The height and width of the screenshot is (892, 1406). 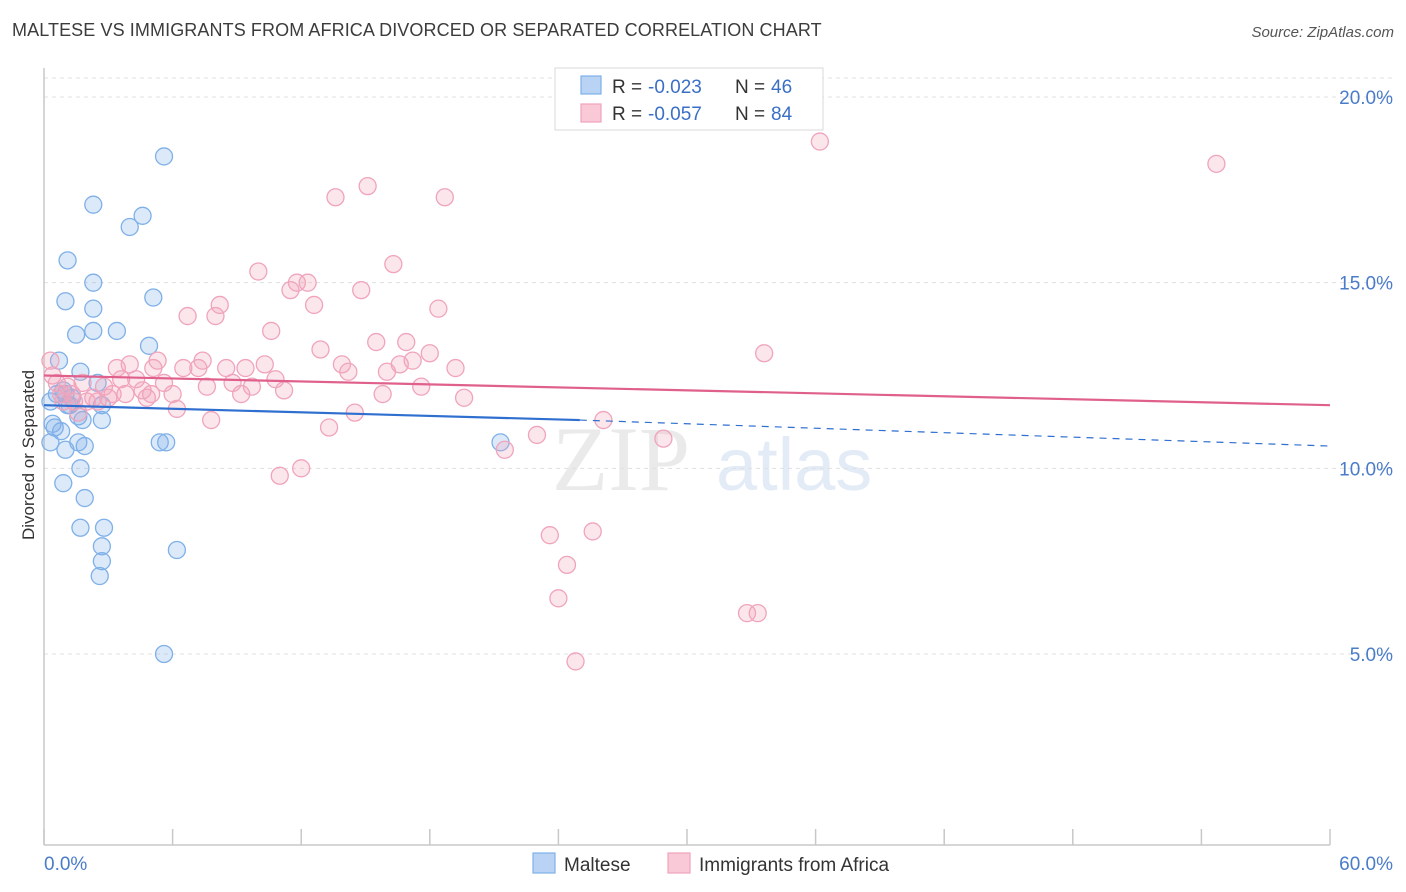 I want to click on source-credit: Source: ZipAtlas.com, so click(x=1322, y=32).